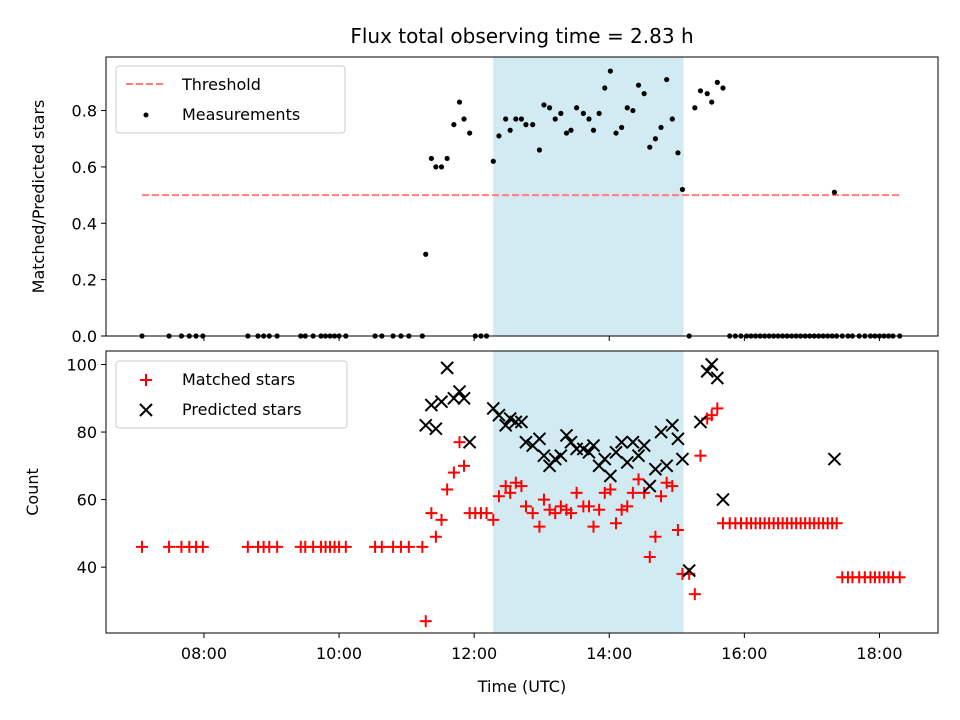 This screenshot has width=960, height=720. What do you see at coordinates (241, 114) in the screenshot?
I see `legend-measurements-label: Measurements` at bounding box center [241, 114].